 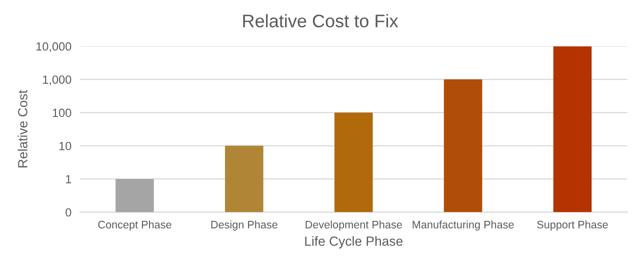 What do you see at coordinates (320, 21) in the screenshot?
I see `chart-title: Relative Cost to Fix` at bounding box center [320, 21].